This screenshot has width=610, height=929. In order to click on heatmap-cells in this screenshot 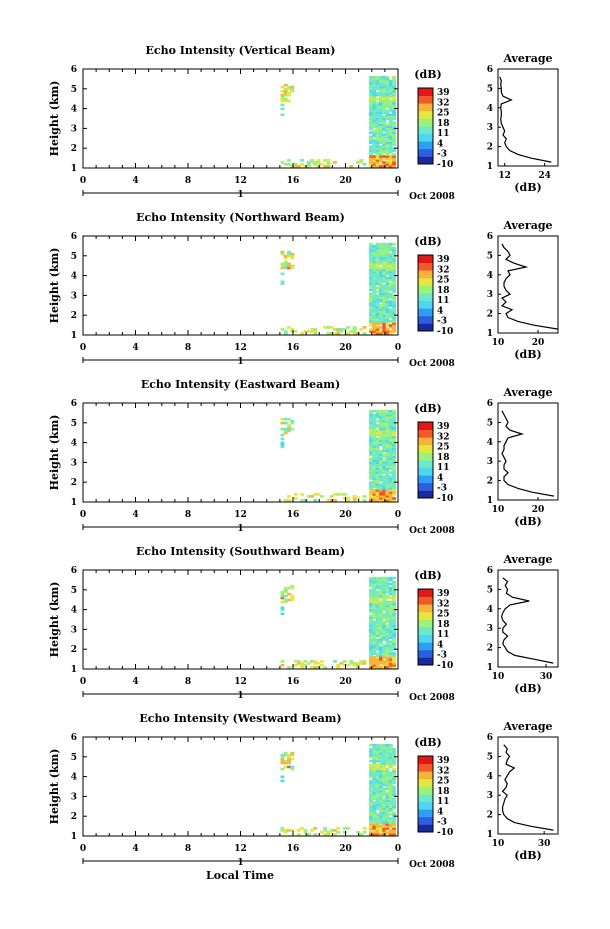, I will do `click(338, 455)`.